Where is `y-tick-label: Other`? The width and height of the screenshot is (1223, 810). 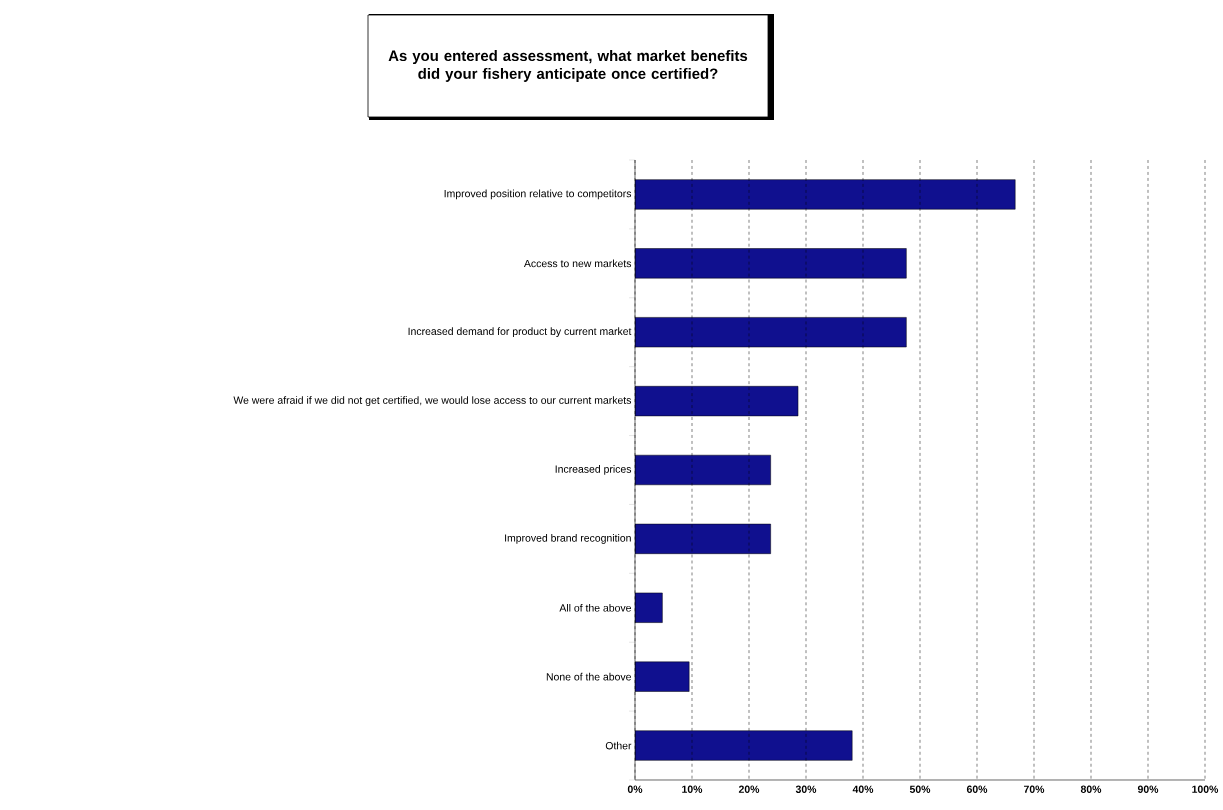
y-tick-label: Other is located at coordinates (618, 745).